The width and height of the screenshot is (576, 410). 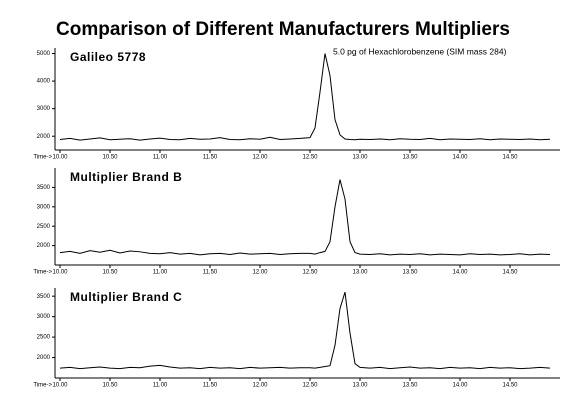 I want to click on panel-title: Galileo 5778, so click(x=108, y=57).